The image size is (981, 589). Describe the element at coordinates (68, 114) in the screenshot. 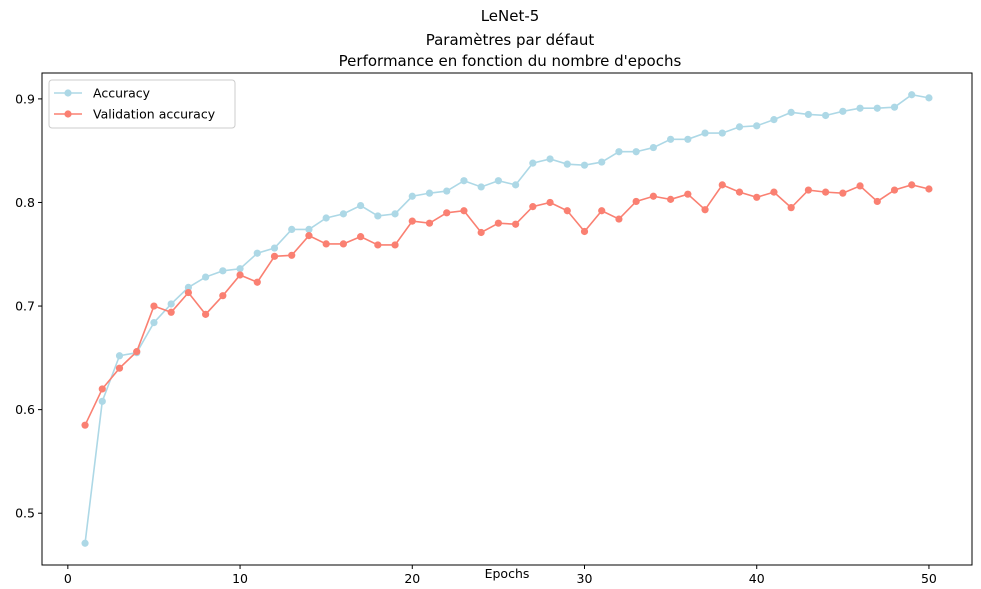

I see `legend-marker-validation-accuracy` at that location.